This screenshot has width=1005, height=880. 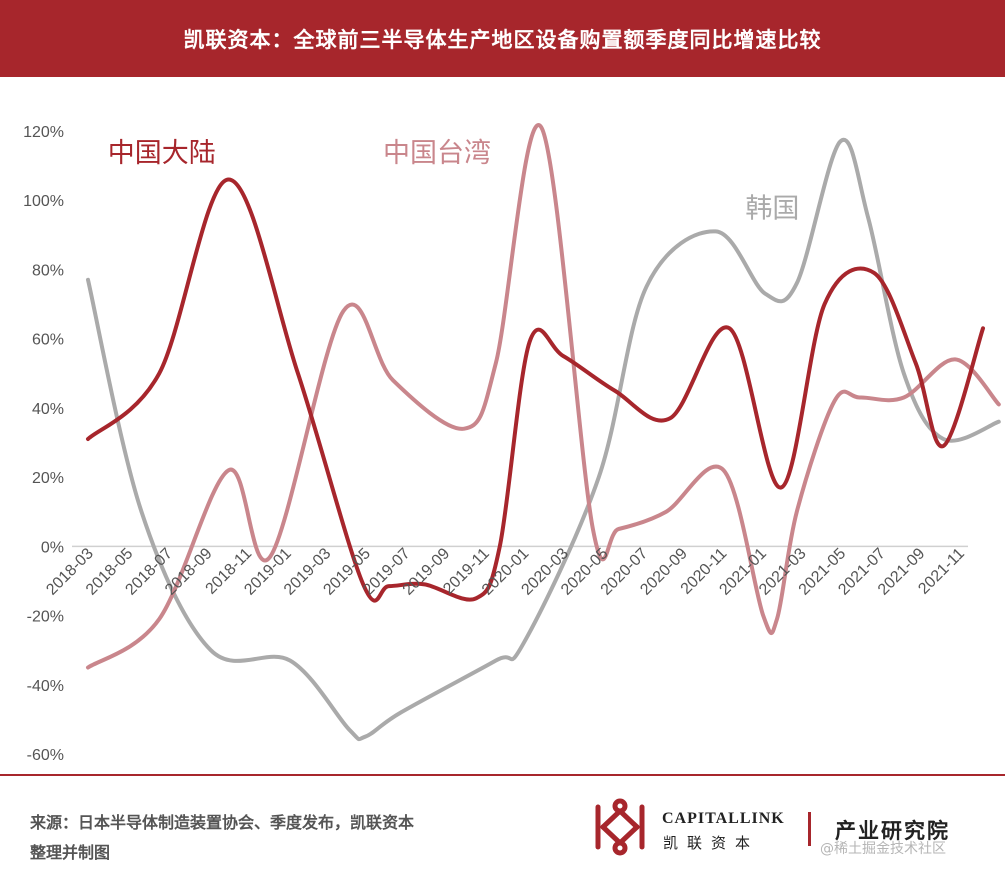 What do you see at coordinates (222, 822) in the screenshot?
I see `source-line-1: 来源：日本半导体制造装置协会、季度发布，凯联资本` at bounding box center [222, 822].